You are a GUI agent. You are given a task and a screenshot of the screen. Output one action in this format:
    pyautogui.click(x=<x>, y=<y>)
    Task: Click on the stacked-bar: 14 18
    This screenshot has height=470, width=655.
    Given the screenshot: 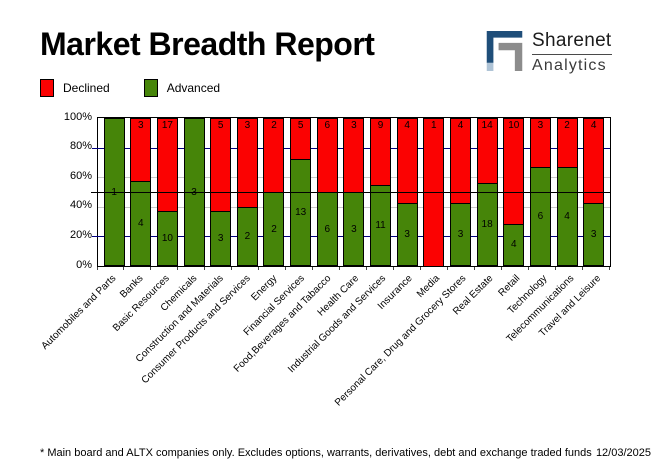 What is the action you would take?
    pyautogui.click(x=487, y=192)
    